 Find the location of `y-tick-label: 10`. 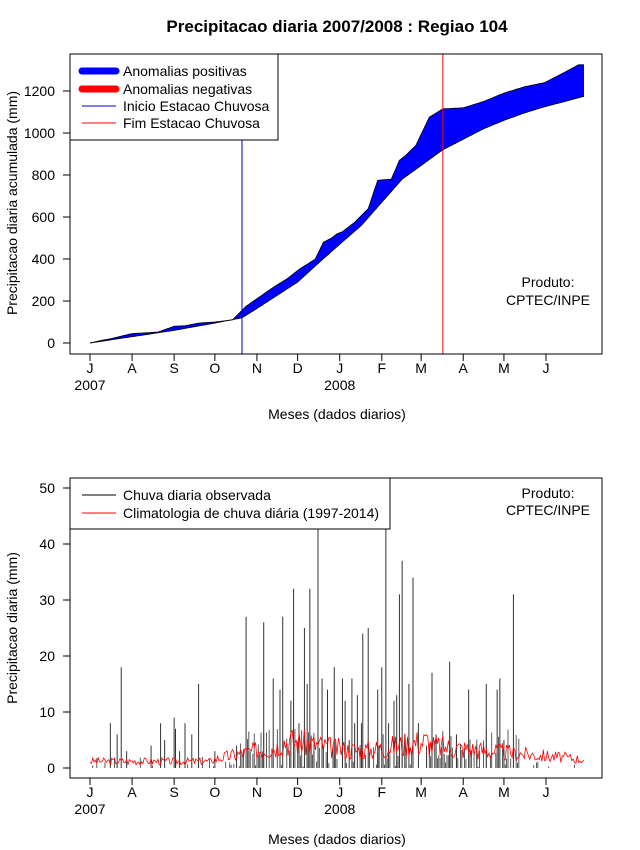

y-tick-label: 10 is located at coordinates (47, 712).